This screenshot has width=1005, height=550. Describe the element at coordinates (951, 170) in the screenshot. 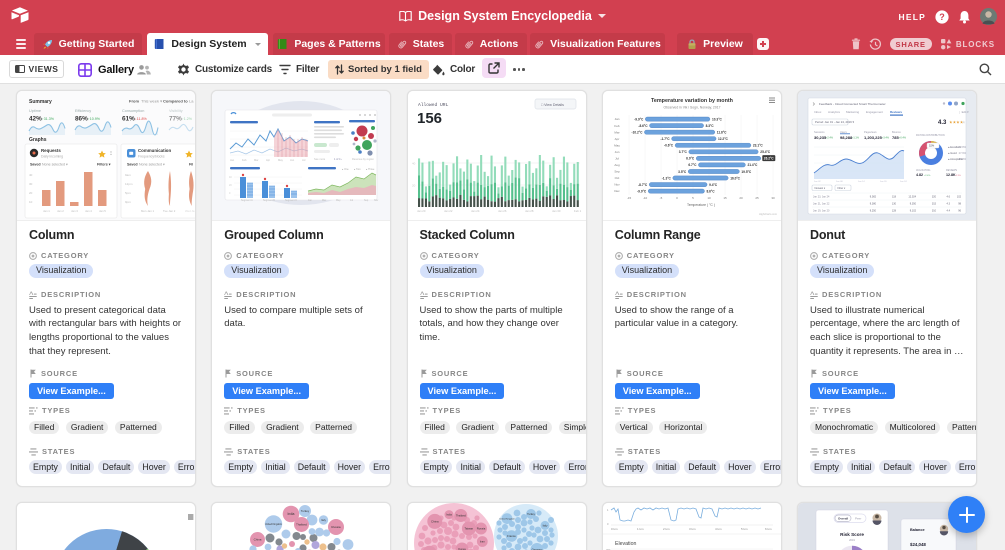

I see `svg-text: REVIEWS` at that location.